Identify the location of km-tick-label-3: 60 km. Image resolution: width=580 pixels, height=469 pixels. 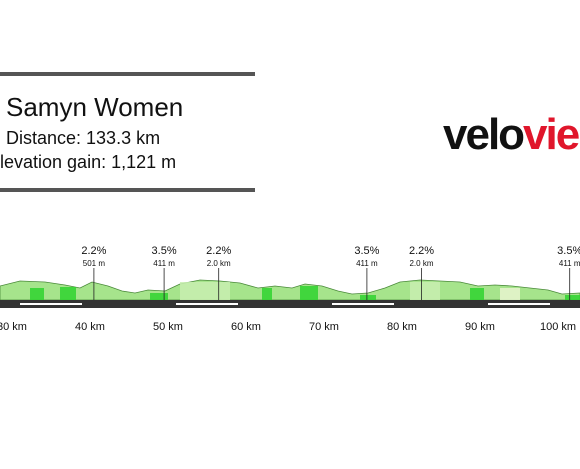
(246, 327).